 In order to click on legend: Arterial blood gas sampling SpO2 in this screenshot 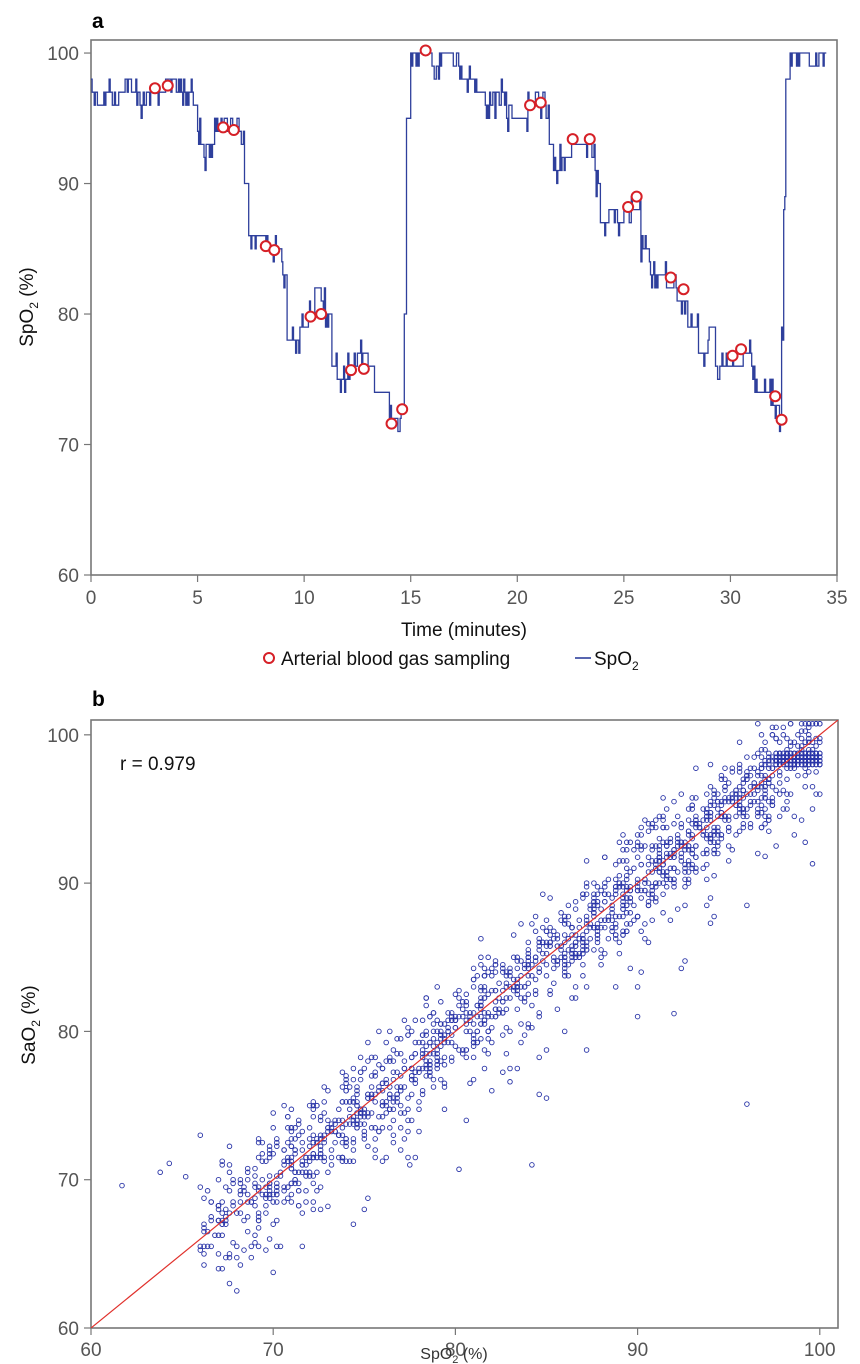, I will do `click(451, 661)`.